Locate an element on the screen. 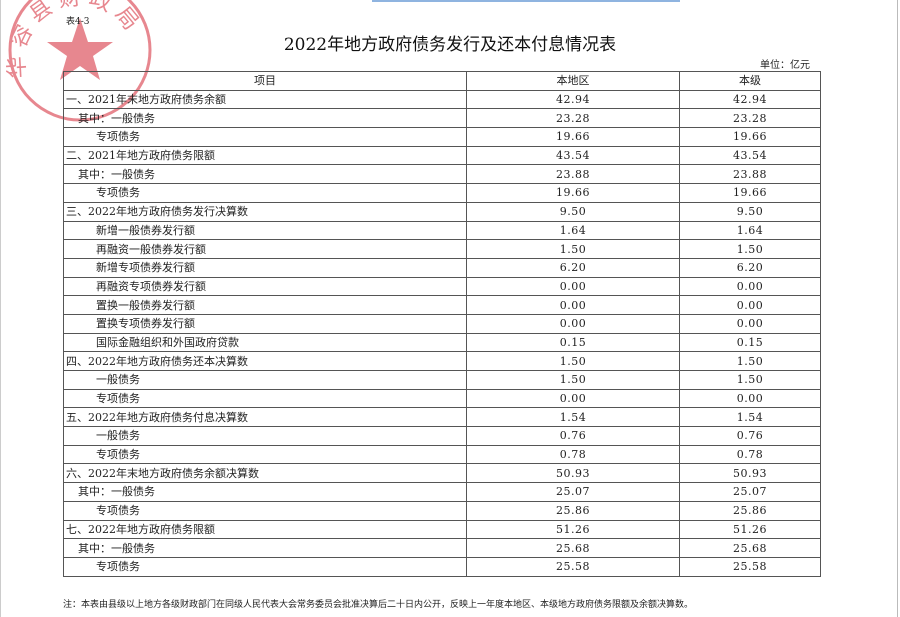 The image size is (900, 617). value-local: 25.68 is located at coordinates (573, 548).